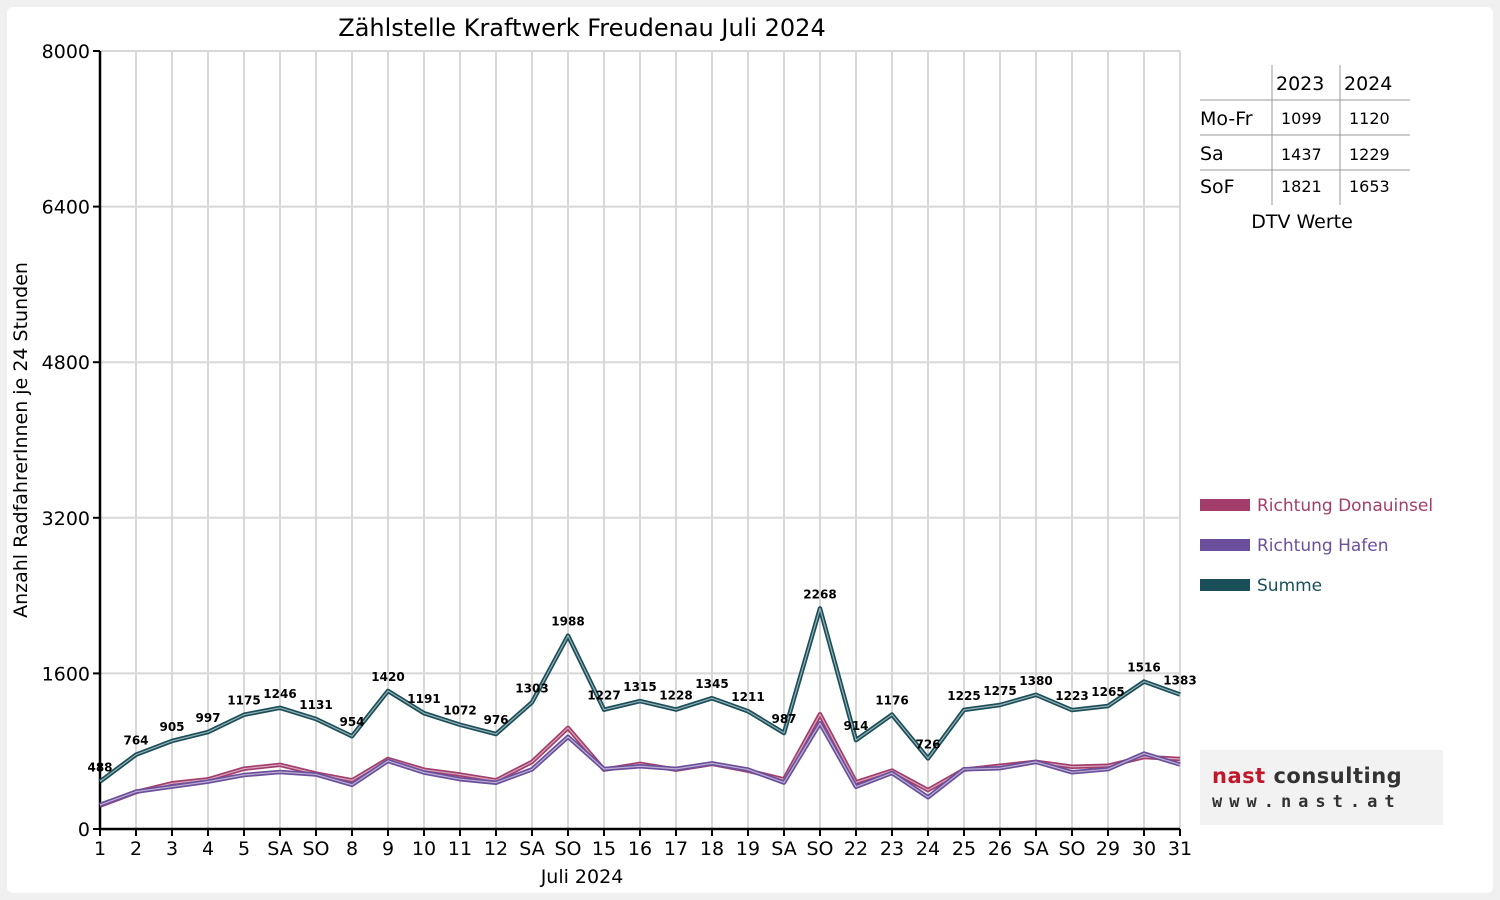  Describe the element at coordinates (1107, 692) in the screenshot. I see `data-label: 1265` at that location.